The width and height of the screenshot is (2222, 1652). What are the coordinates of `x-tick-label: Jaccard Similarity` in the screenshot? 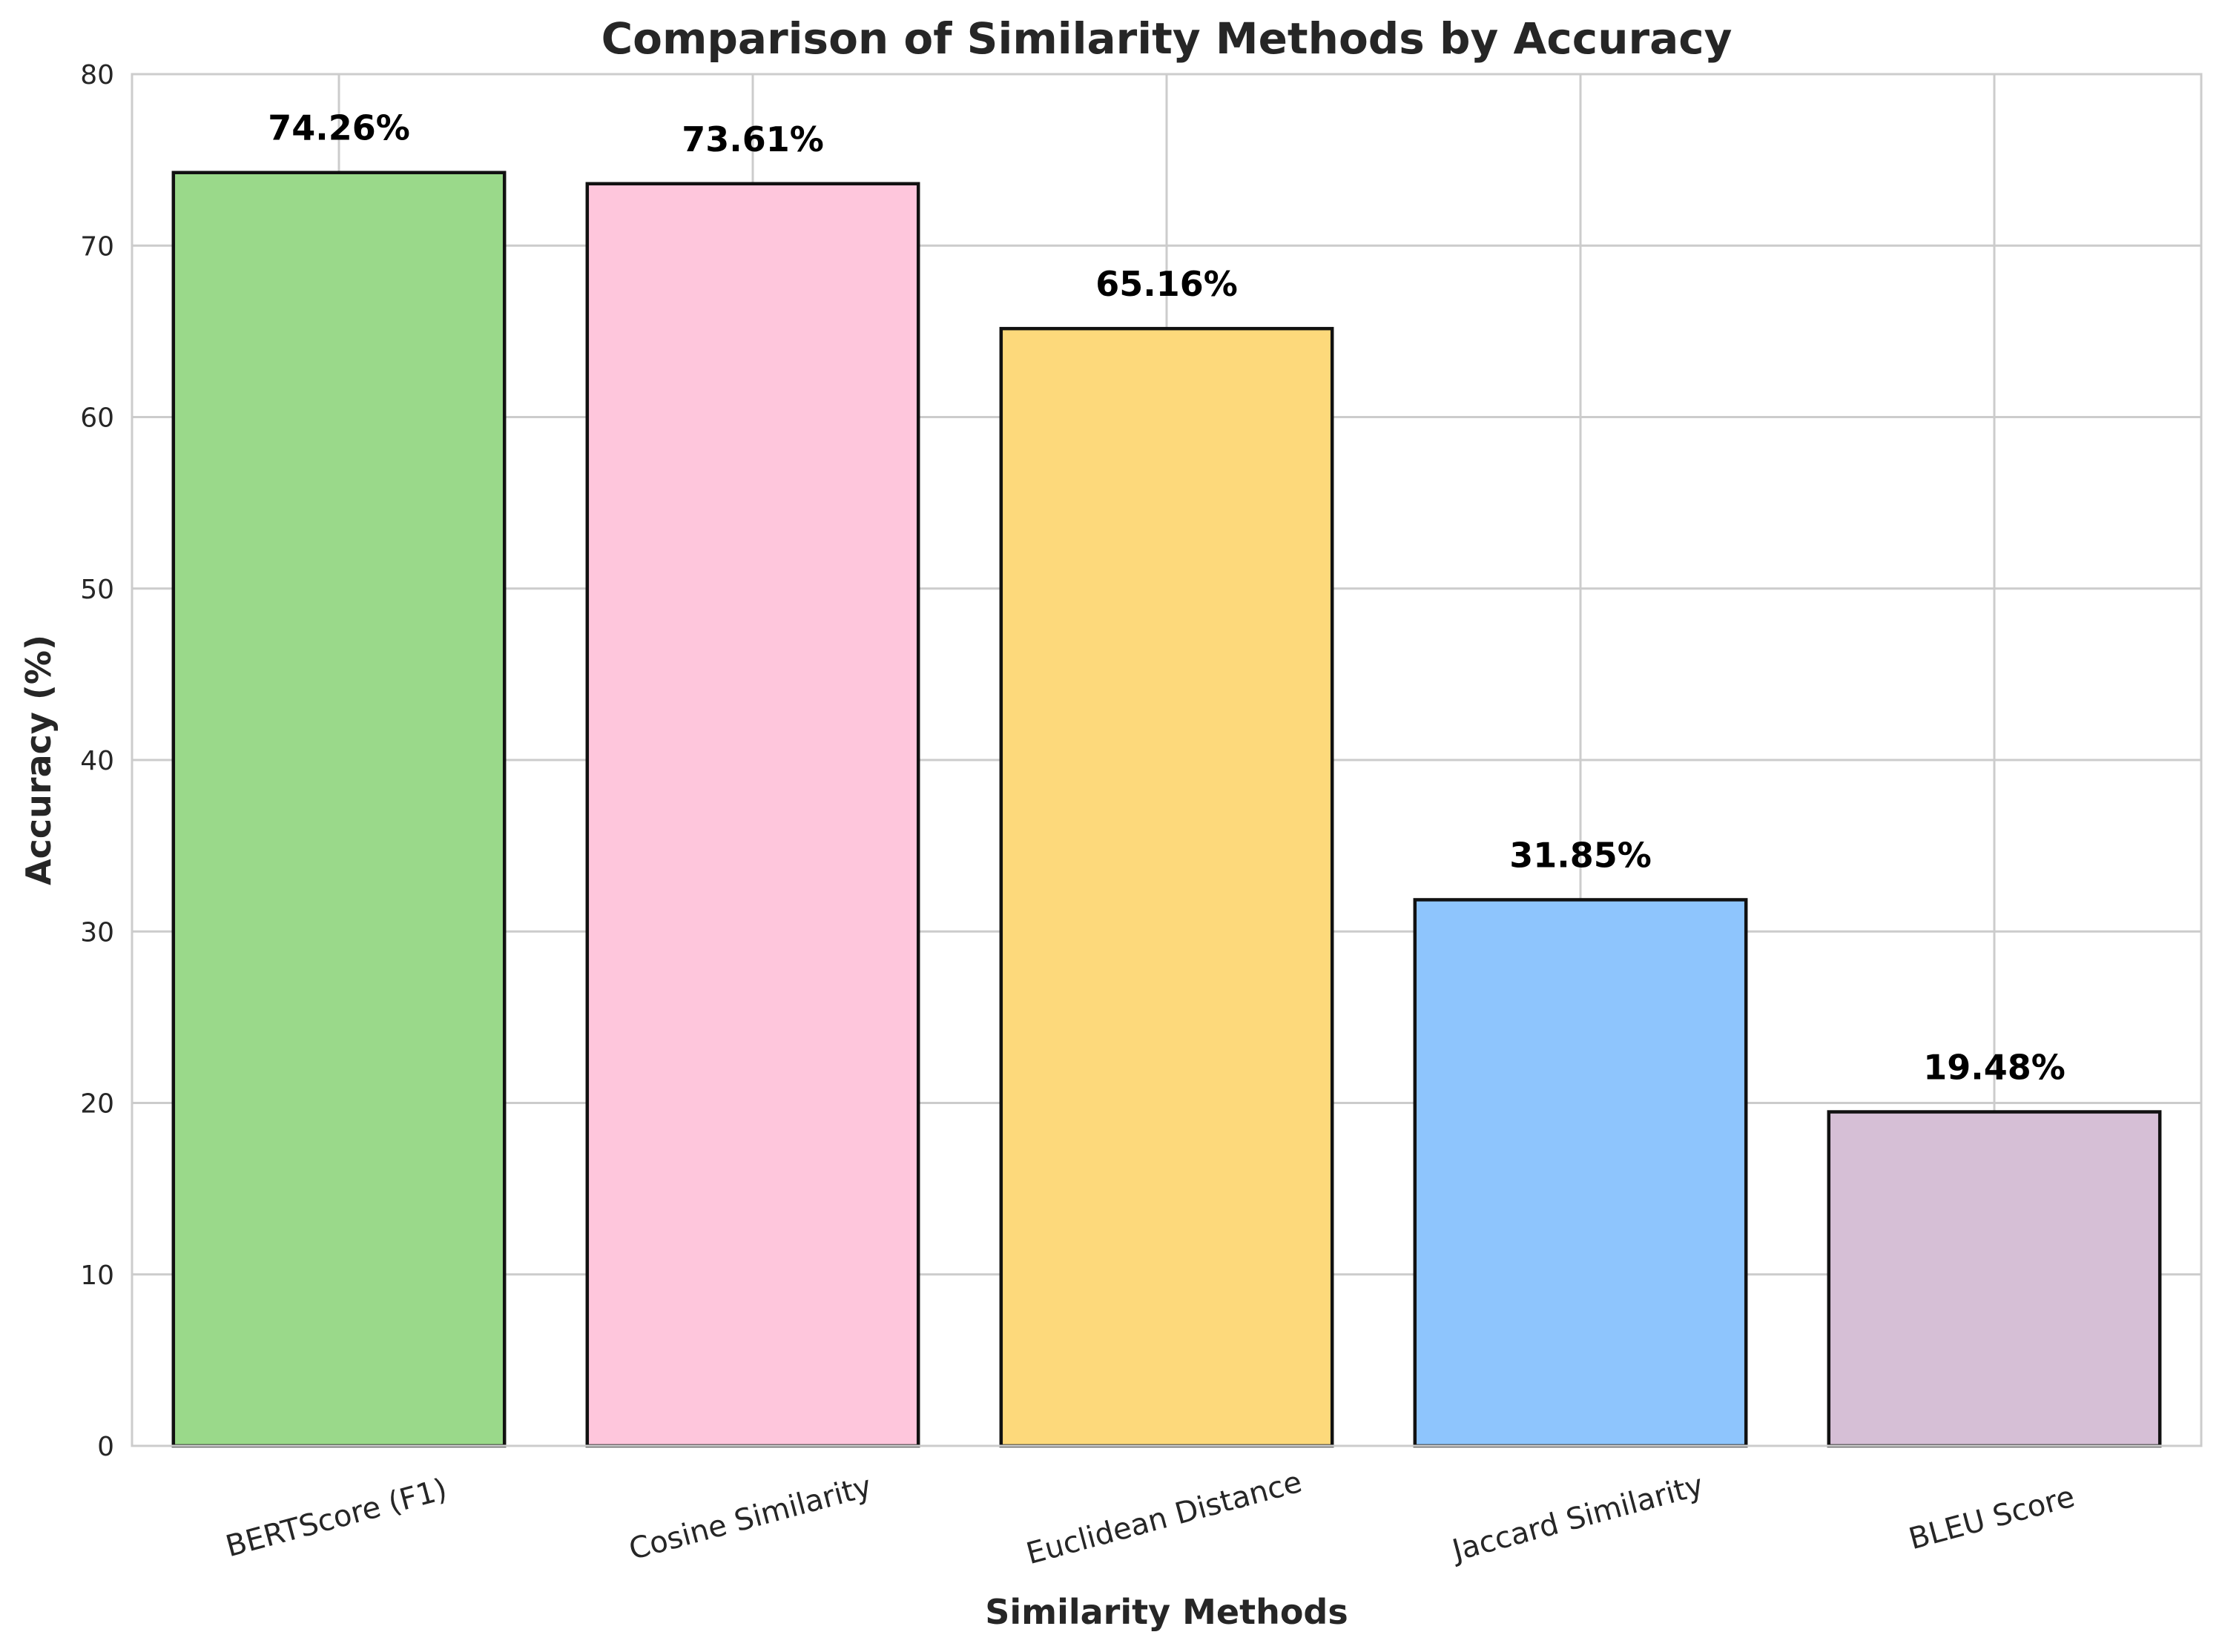 It's located at (1577, 1518).